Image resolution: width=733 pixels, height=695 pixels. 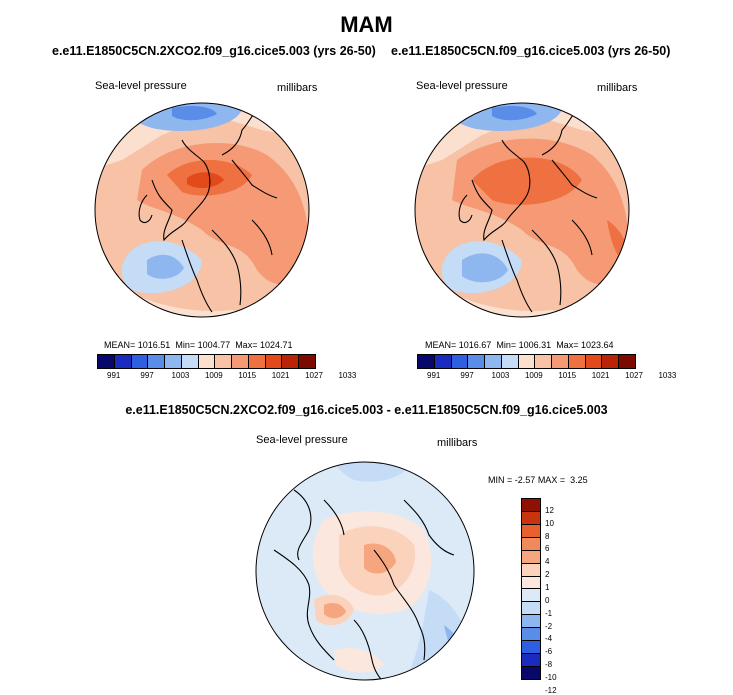 I want to click on colorbar-tick-label: 1021, so click(x=280, y=375).